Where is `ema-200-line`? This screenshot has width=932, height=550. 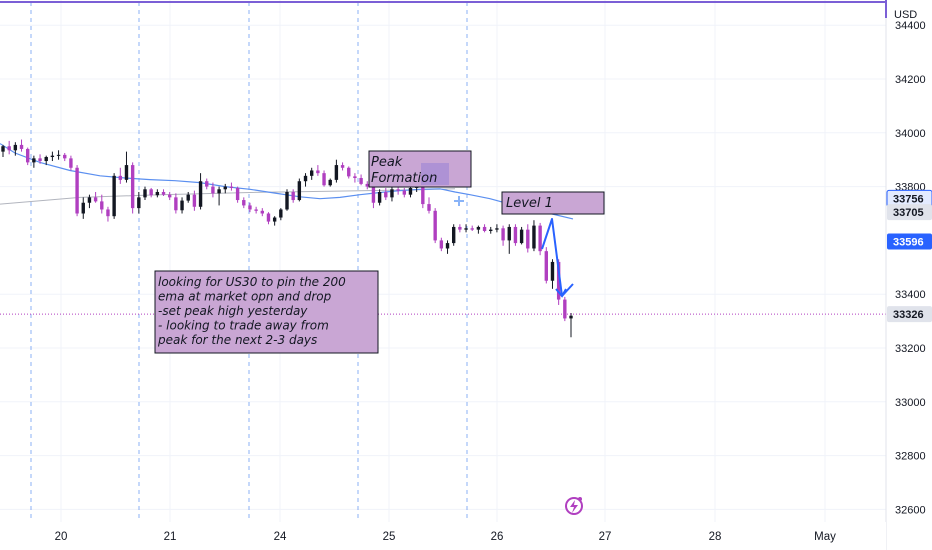
ema-200-line is located at coordinates (287, 181).